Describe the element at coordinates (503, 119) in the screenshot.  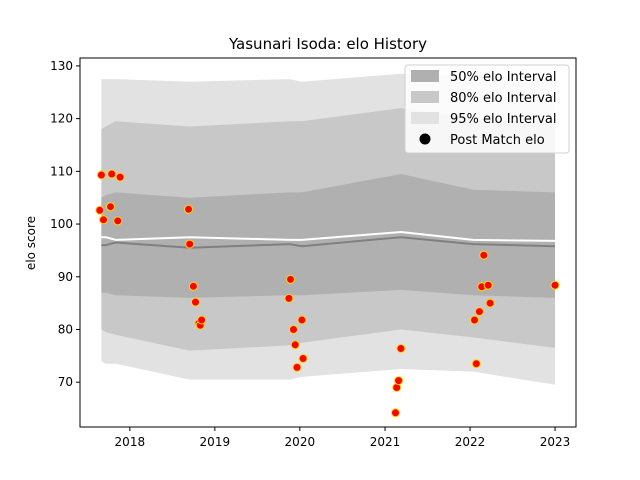
I see `legend-label: 95% elo Interval` at that location.